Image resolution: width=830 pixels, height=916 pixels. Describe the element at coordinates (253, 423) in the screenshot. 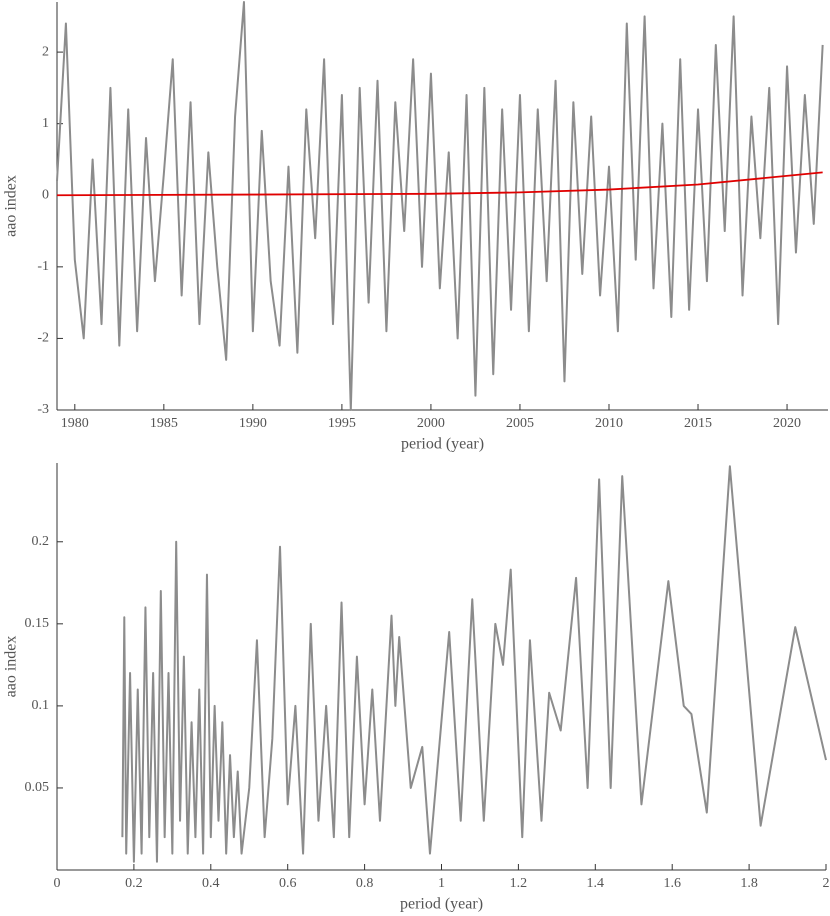

I see `x-tick-label: 1990` at that location.